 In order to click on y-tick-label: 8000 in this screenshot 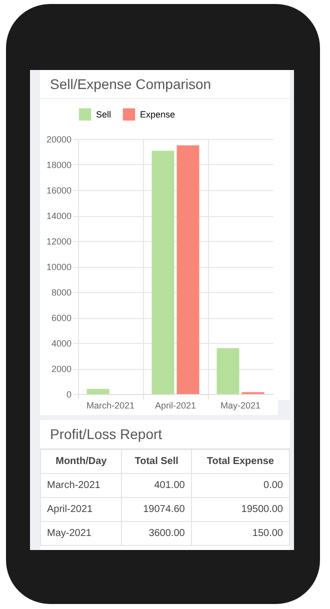, I will do `click(61, 293)`.